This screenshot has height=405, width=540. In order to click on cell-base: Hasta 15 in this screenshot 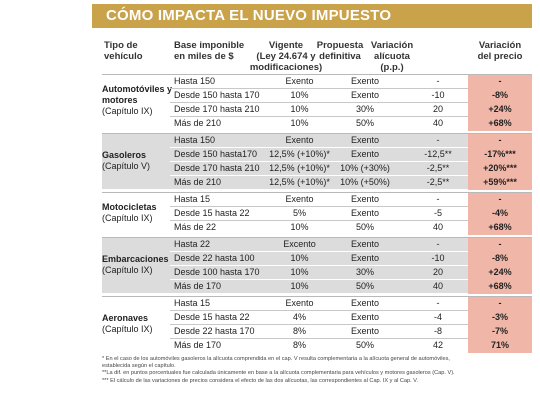, I will do `click(192, 199)`.